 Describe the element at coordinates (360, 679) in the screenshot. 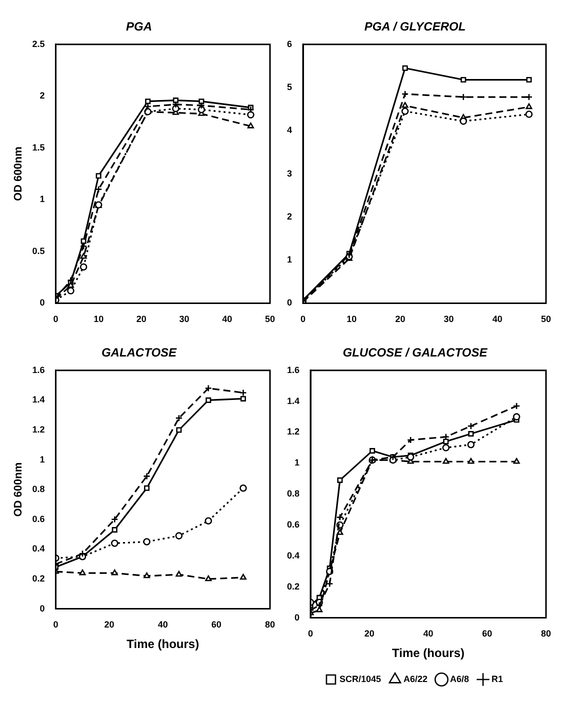

I see `legend-label: SCR/1045` at that location.